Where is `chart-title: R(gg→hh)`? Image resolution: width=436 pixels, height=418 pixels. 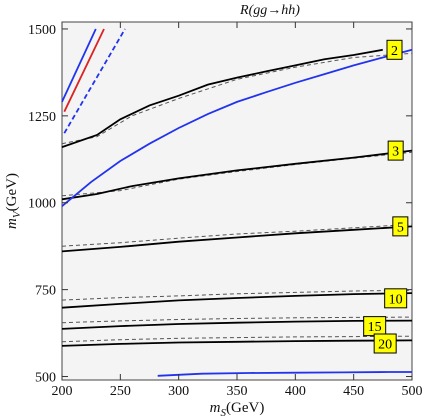
chart-title: R(gg→hh) is located at coordinates (269, 10).